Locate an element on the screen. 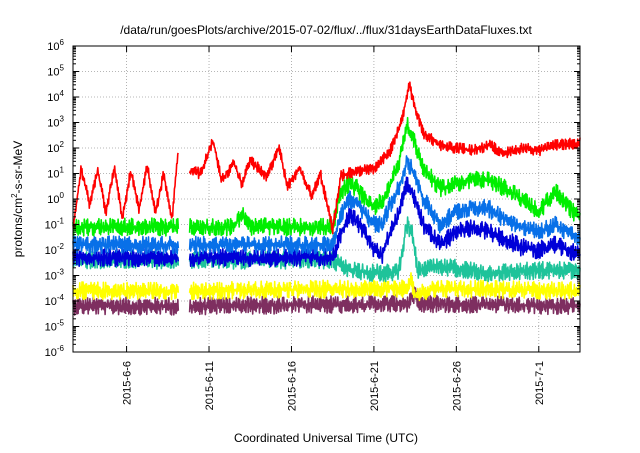 This screenshot has width=640, height=453. y-tick-exp: 1 is located at coordinates (62, 170).